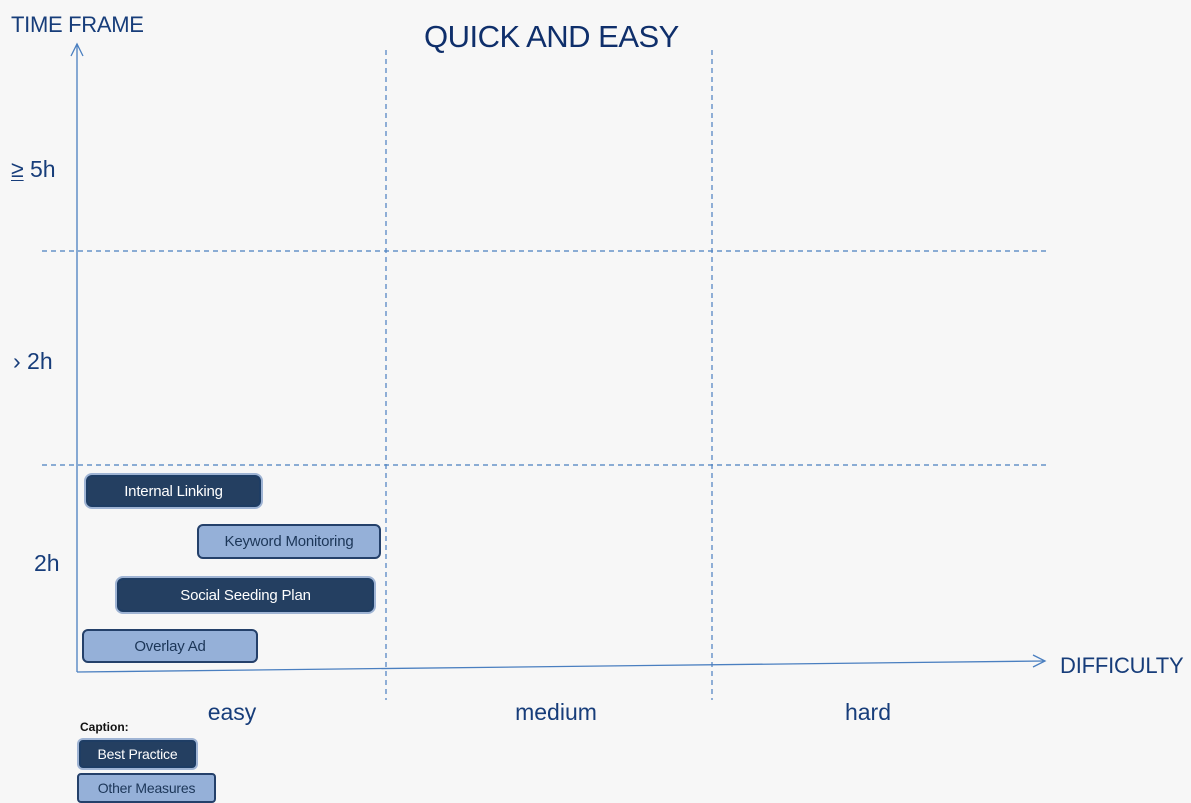 This screenshot has width=1191, height=803. I want to click on x-axis-arrowhead, so click(1039, 661).